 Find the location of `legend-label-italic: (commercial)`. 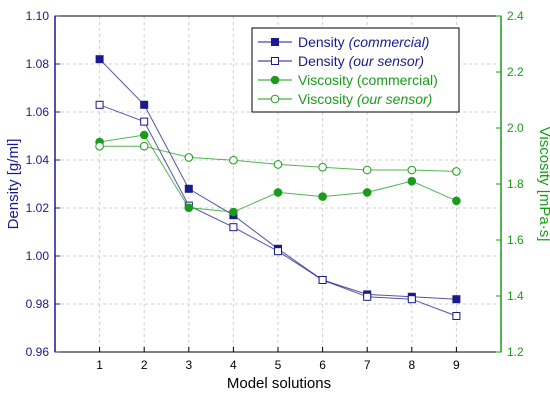

legend-label-italic: (commercial) is located at coordinates (389, 42).